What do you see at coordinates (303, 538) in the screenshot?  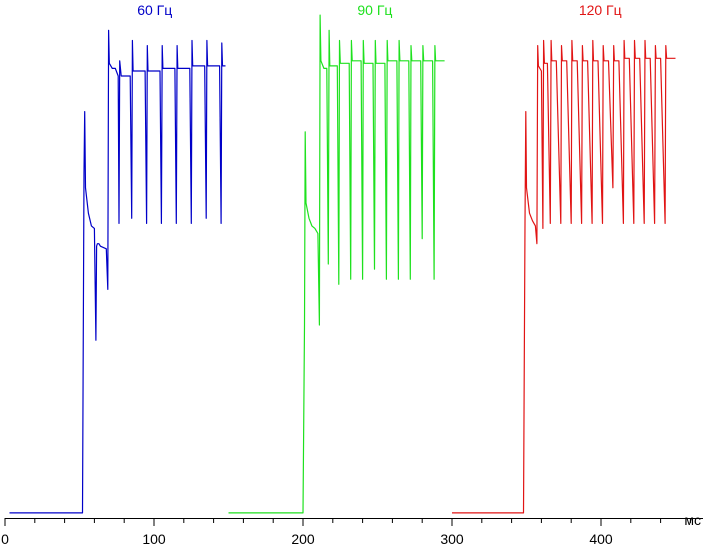 I see `x-tick-label: 200` at bounding box center [303, 538].